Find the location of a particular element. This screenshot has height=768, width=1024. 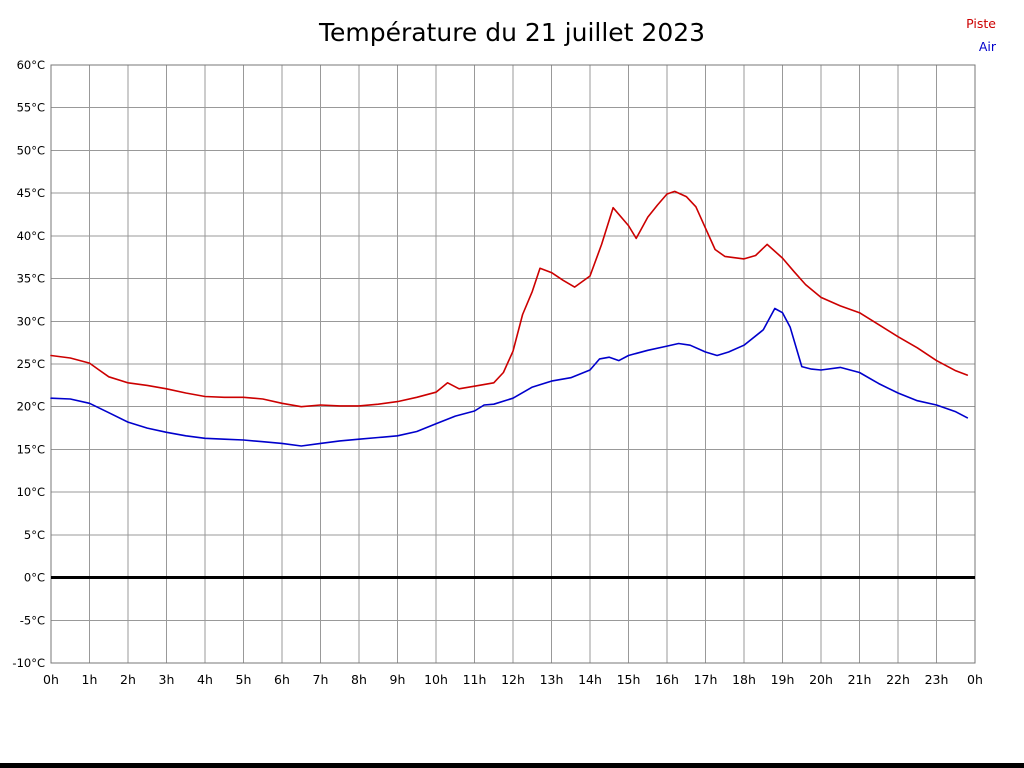

legend-item-piste: Piste is located at coordinates (981, 23).